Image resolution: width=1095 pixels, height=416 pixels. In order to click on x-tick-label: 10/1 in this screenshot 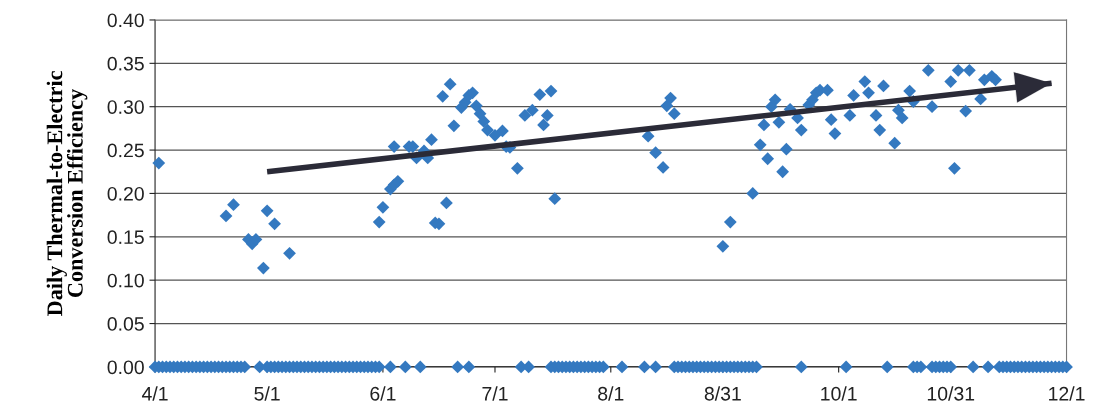, I will do `click(839, 393)`.